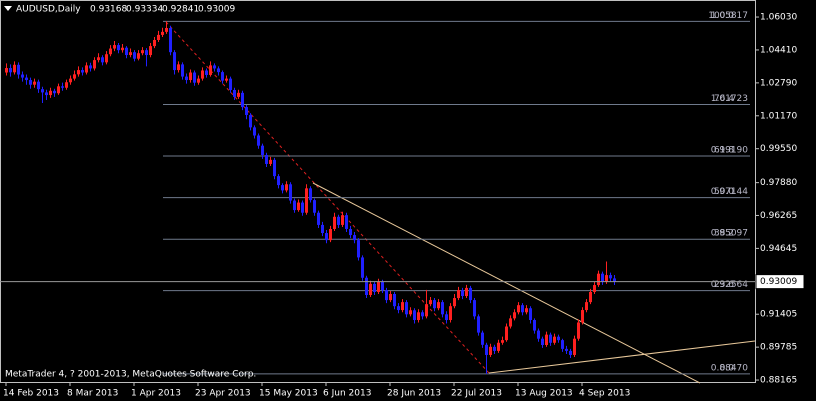 The height and width of the screenshot is (401, 816). Describe the element at coordinates (288, 394) in the screenshot. I see `x-tick-label: 15 May 2013` at that location.